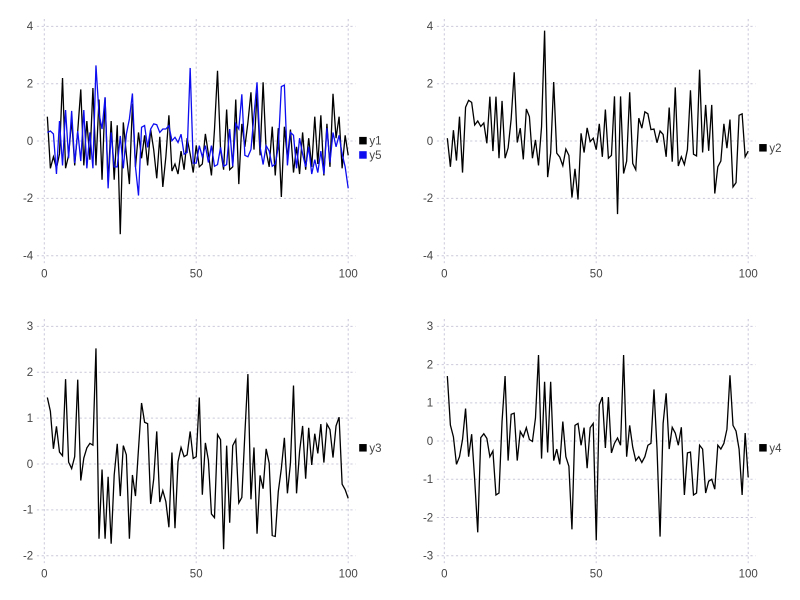  What do you see at coordinates (775, 149) in the screenshot?
I see `svg-text: y2` at bounding box center [775, 149].